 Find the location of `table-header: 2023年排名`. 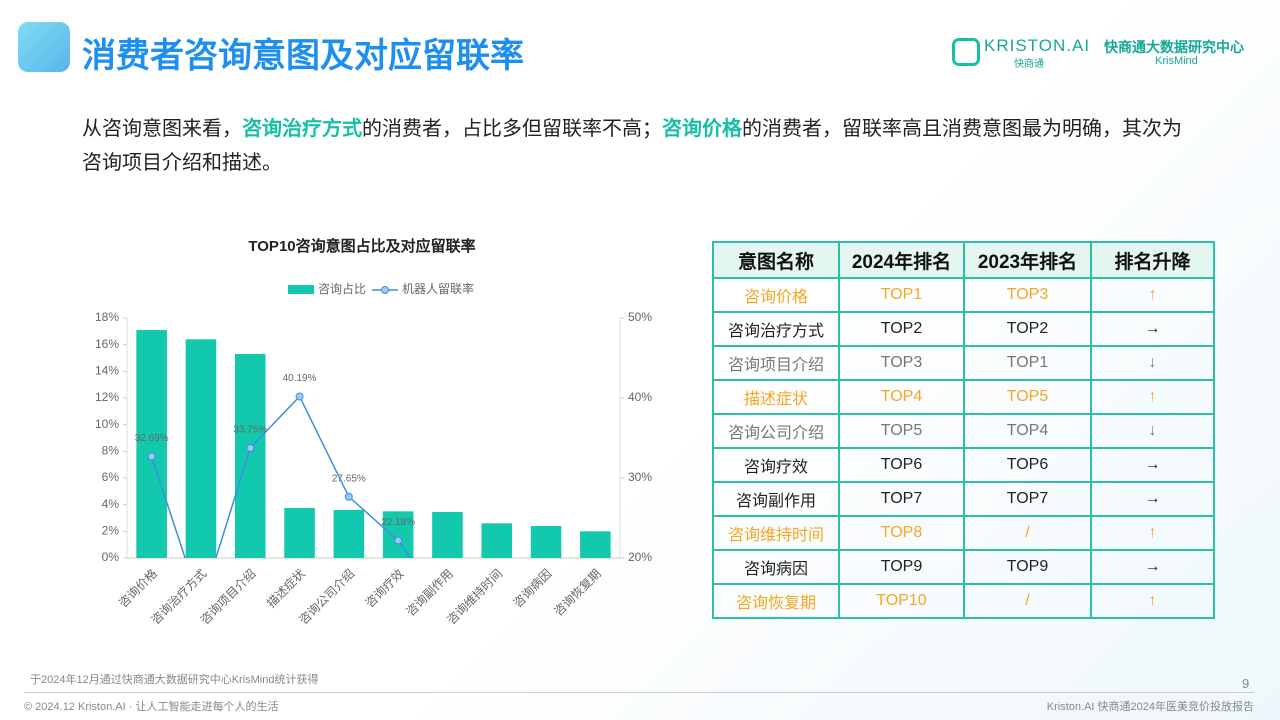

table-header: 2023年排名 is located at coordinates (1027, 260).